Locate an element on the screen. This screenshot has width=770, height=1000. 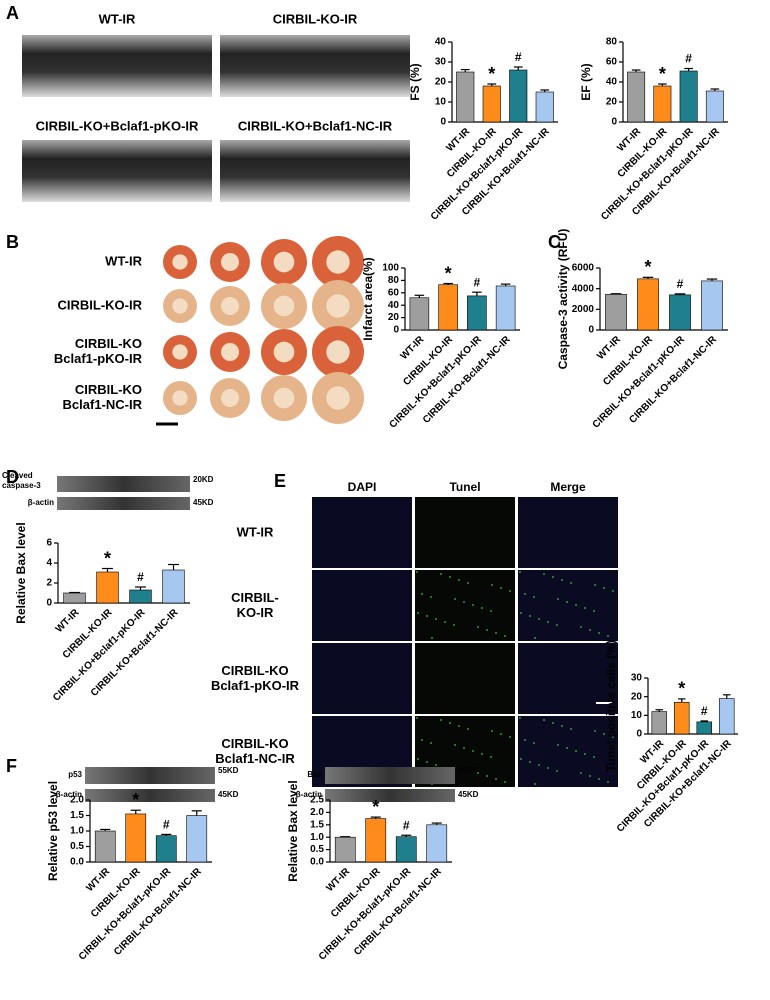
blot-label: Cleaved is located at coordinates (17, 475).